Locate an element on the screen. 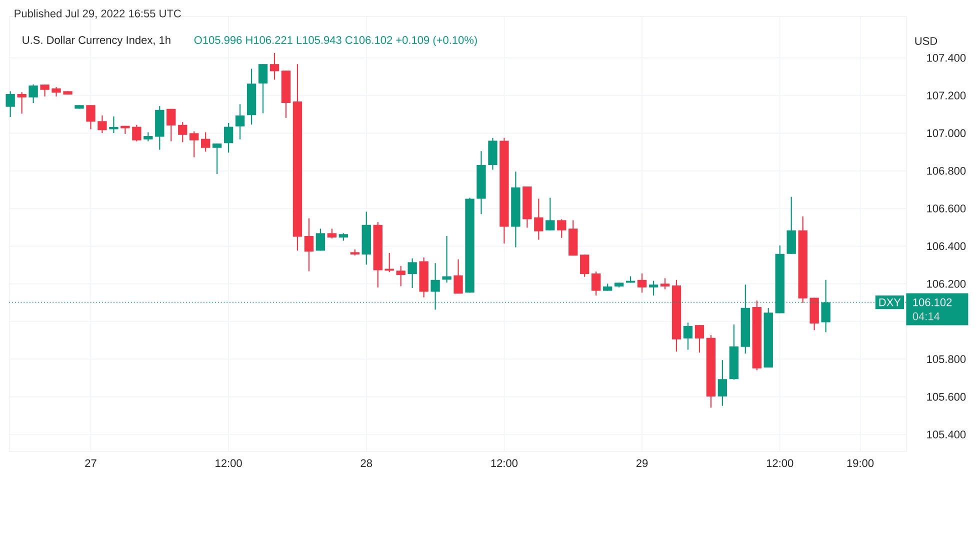 This screenshot has width=979, height=555. y-tick-label: 106.400 is located at coordinates (946, 246).